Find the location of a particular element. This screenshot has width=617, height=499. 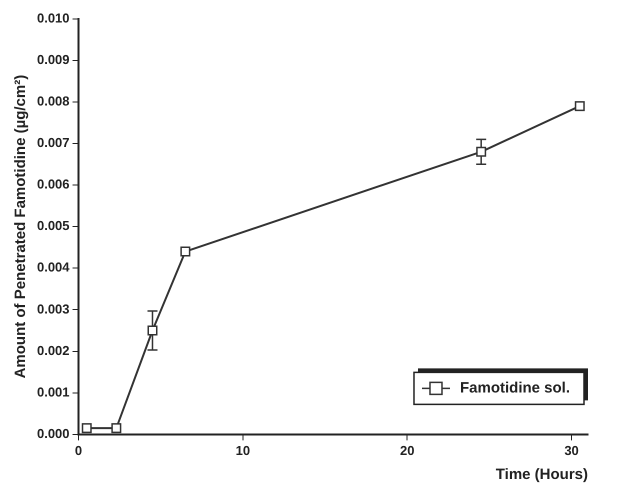

y-tick-label: 0.001 is located at coordinates (53, 392).